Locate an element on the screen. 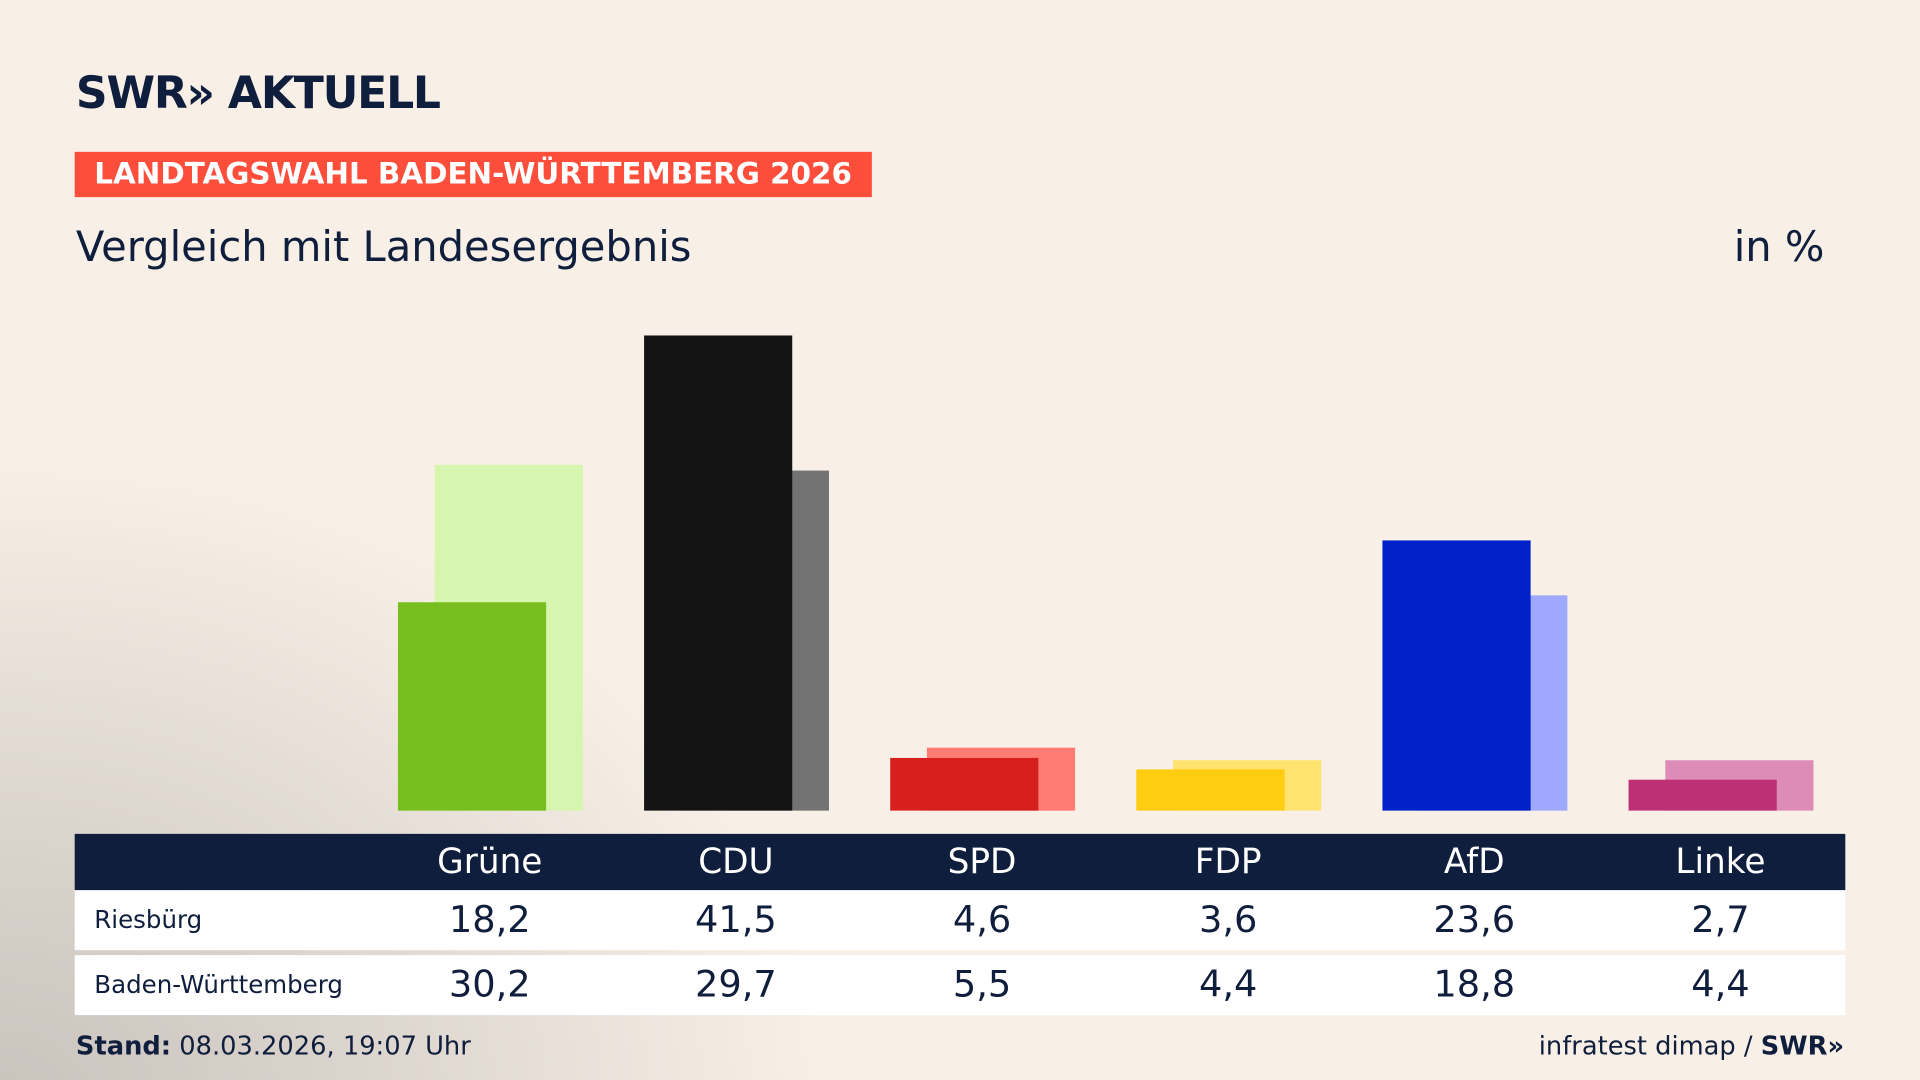 This screenshot has width=1920, height=1080. riesburg-bar-grüne is located at coordinates (472, 706).